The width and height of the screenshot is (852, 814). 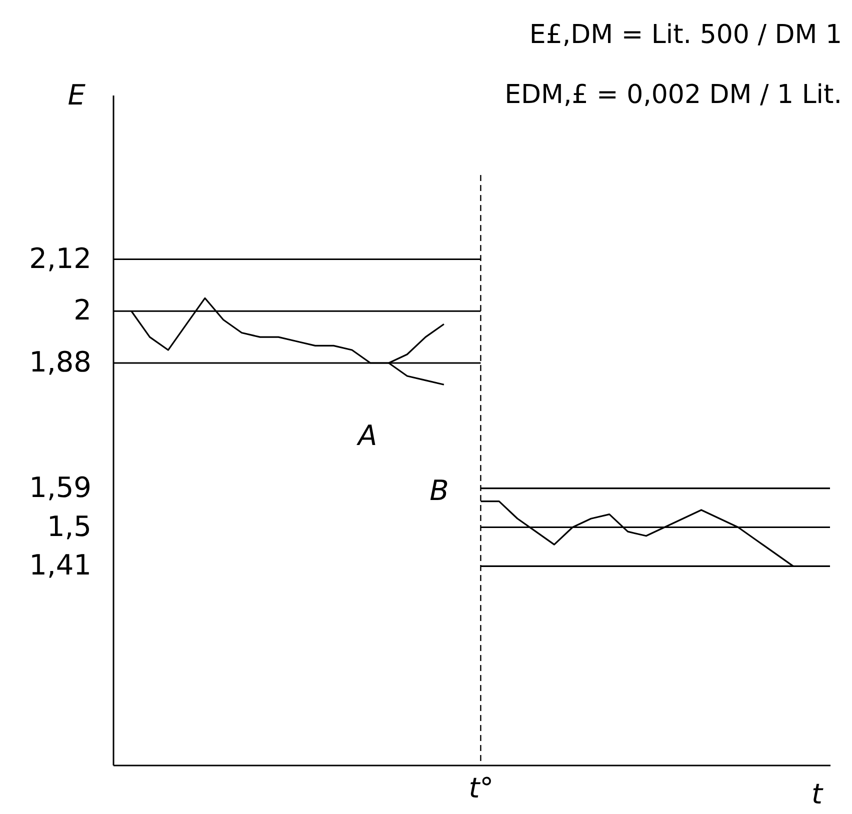 What do you see at coordinates (83, 310) in the screenshot?
I see `y-tick-label: 2` at bounding box center [83, 310].